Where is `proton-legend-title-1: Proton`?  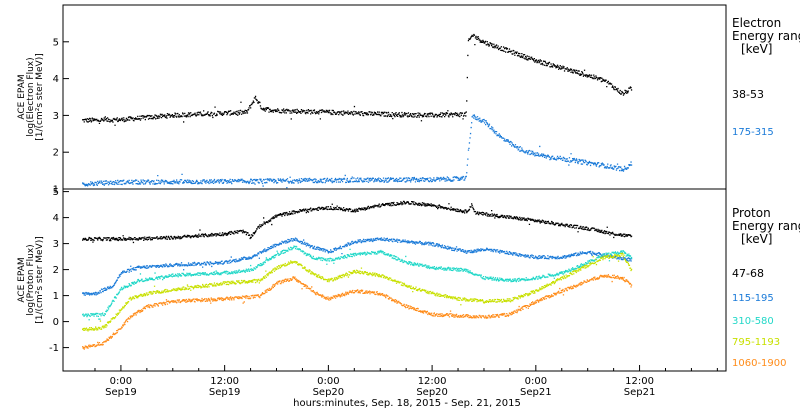
proton-legend-title-1: Proton is located at coordinates (751, 213).